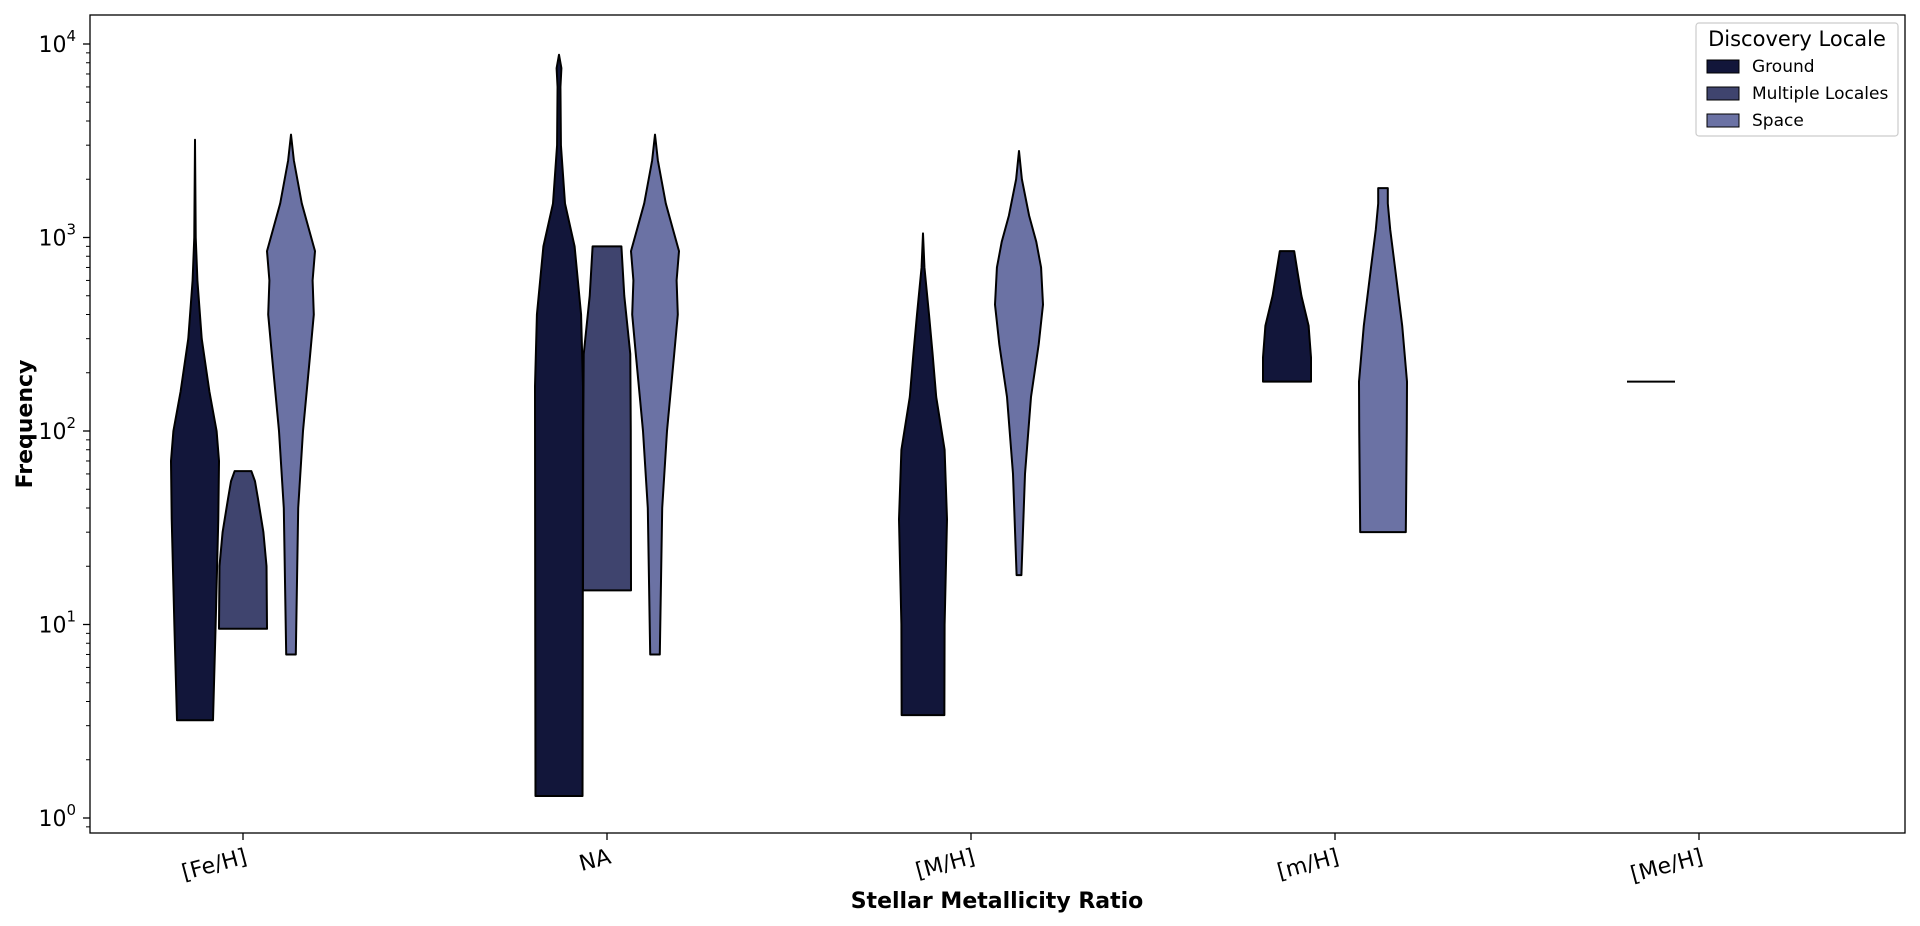  What do you see at coordinates (57, 429) in the screenshot?
I see `y-tick-label: 10²` at bounding box center [57, 429].